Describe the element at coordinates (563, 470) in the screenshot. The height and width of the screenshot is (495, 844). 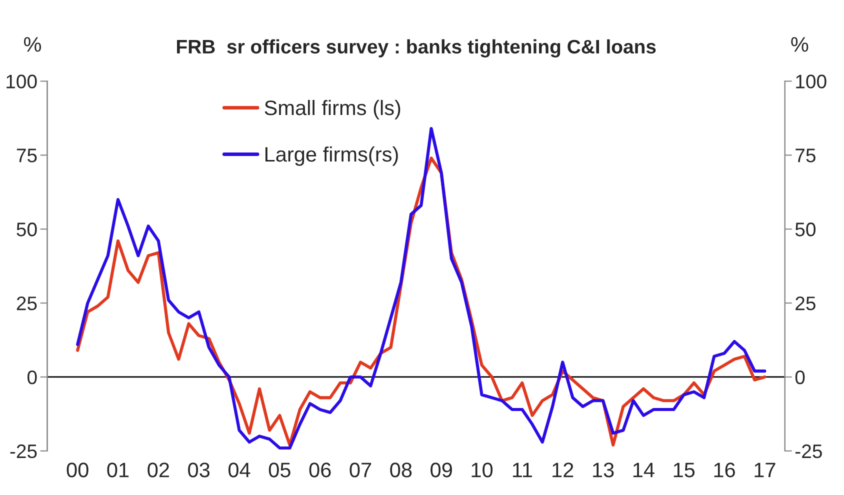
I see `x-tick-label: 12` at that location.